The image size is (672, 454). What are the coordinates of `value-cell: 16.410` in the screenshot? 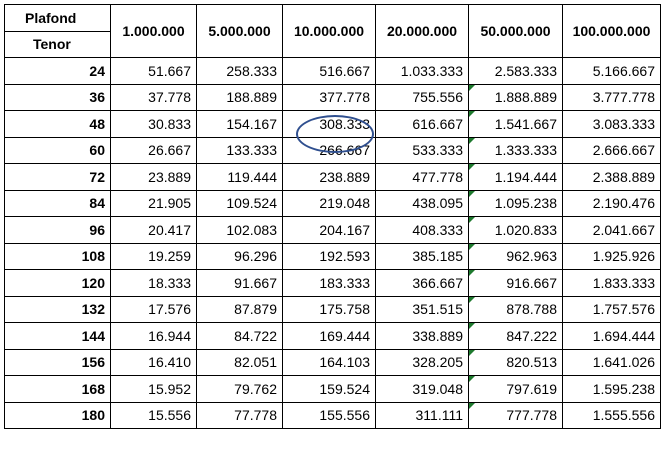 It's located at (153, 362).